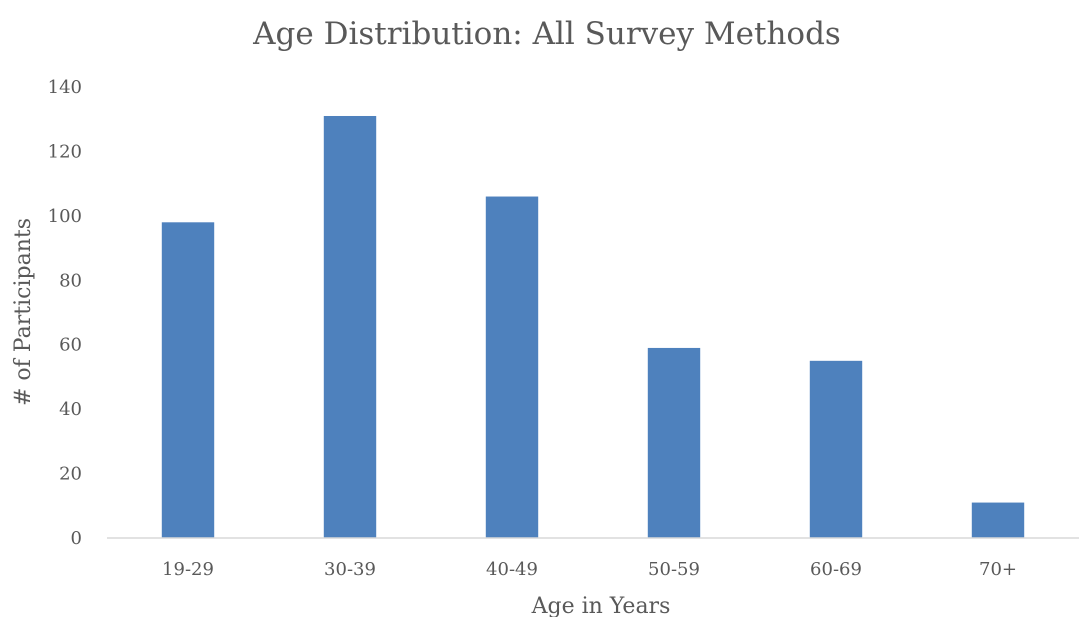 This screenshot has height=617, width=1084. Describe the element at coordinates (23, 312) in the screenshot. I see `y-axis-title: # of Participants` at that location.